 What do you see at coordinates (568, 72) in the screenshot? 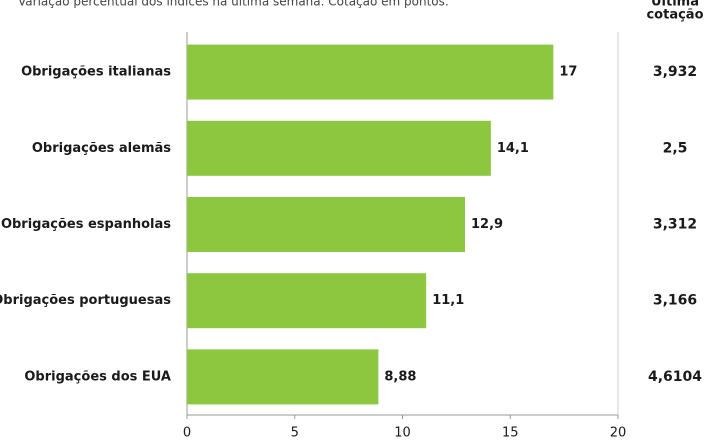
I see `value-label: 17` at bounding box center [568, 72].